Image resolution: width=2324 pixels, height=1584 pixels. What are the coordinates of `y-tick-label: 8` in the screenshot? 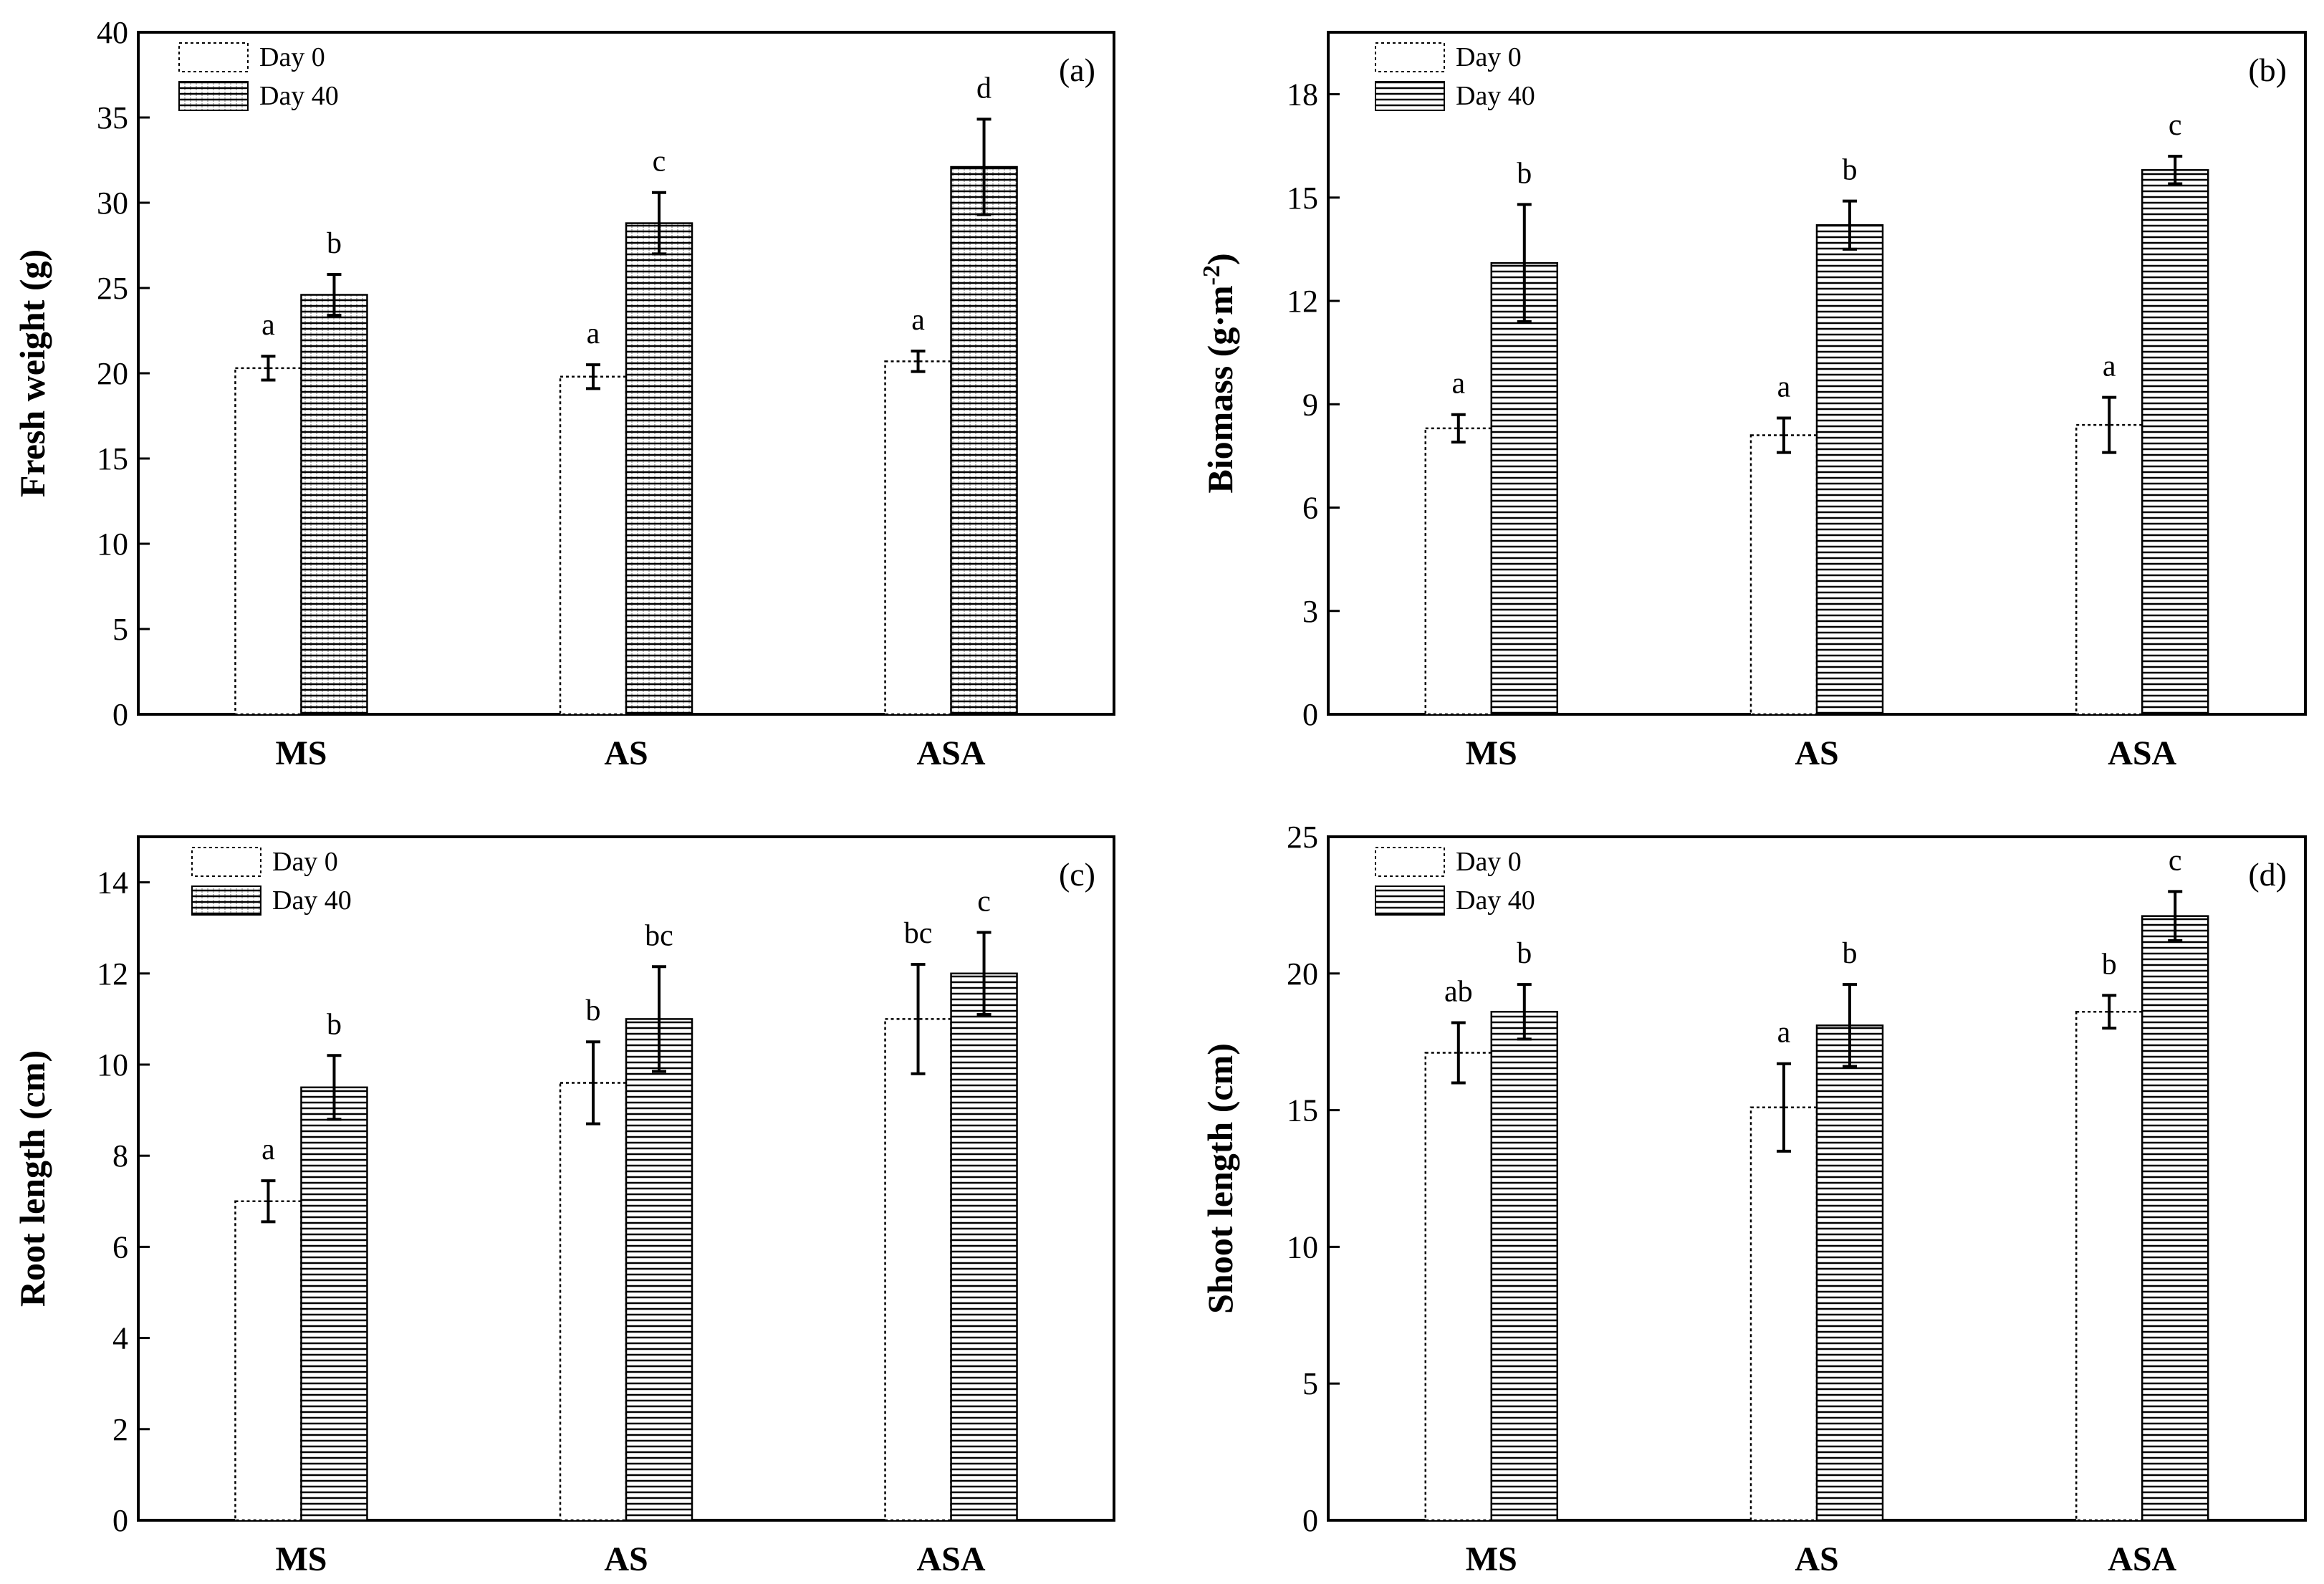 It's located at (120, 1155).